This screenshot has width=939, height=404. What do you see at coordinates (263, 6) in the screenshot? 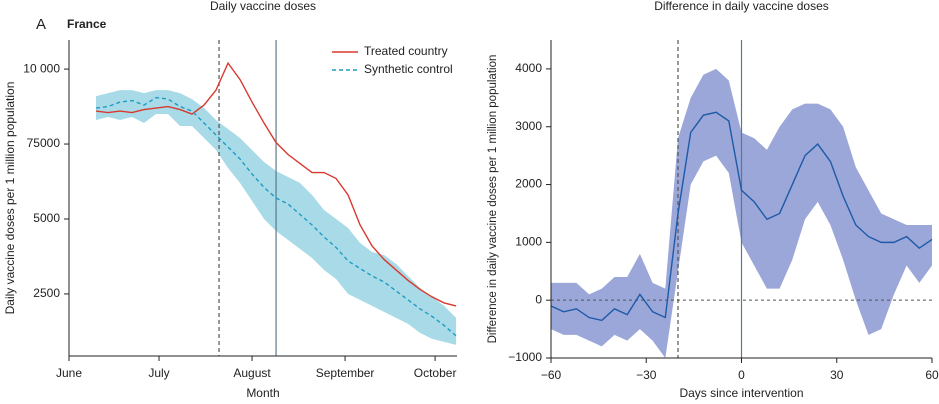
I see `chart-title: Daily vaccine doses` at bounding box center [263, 6].